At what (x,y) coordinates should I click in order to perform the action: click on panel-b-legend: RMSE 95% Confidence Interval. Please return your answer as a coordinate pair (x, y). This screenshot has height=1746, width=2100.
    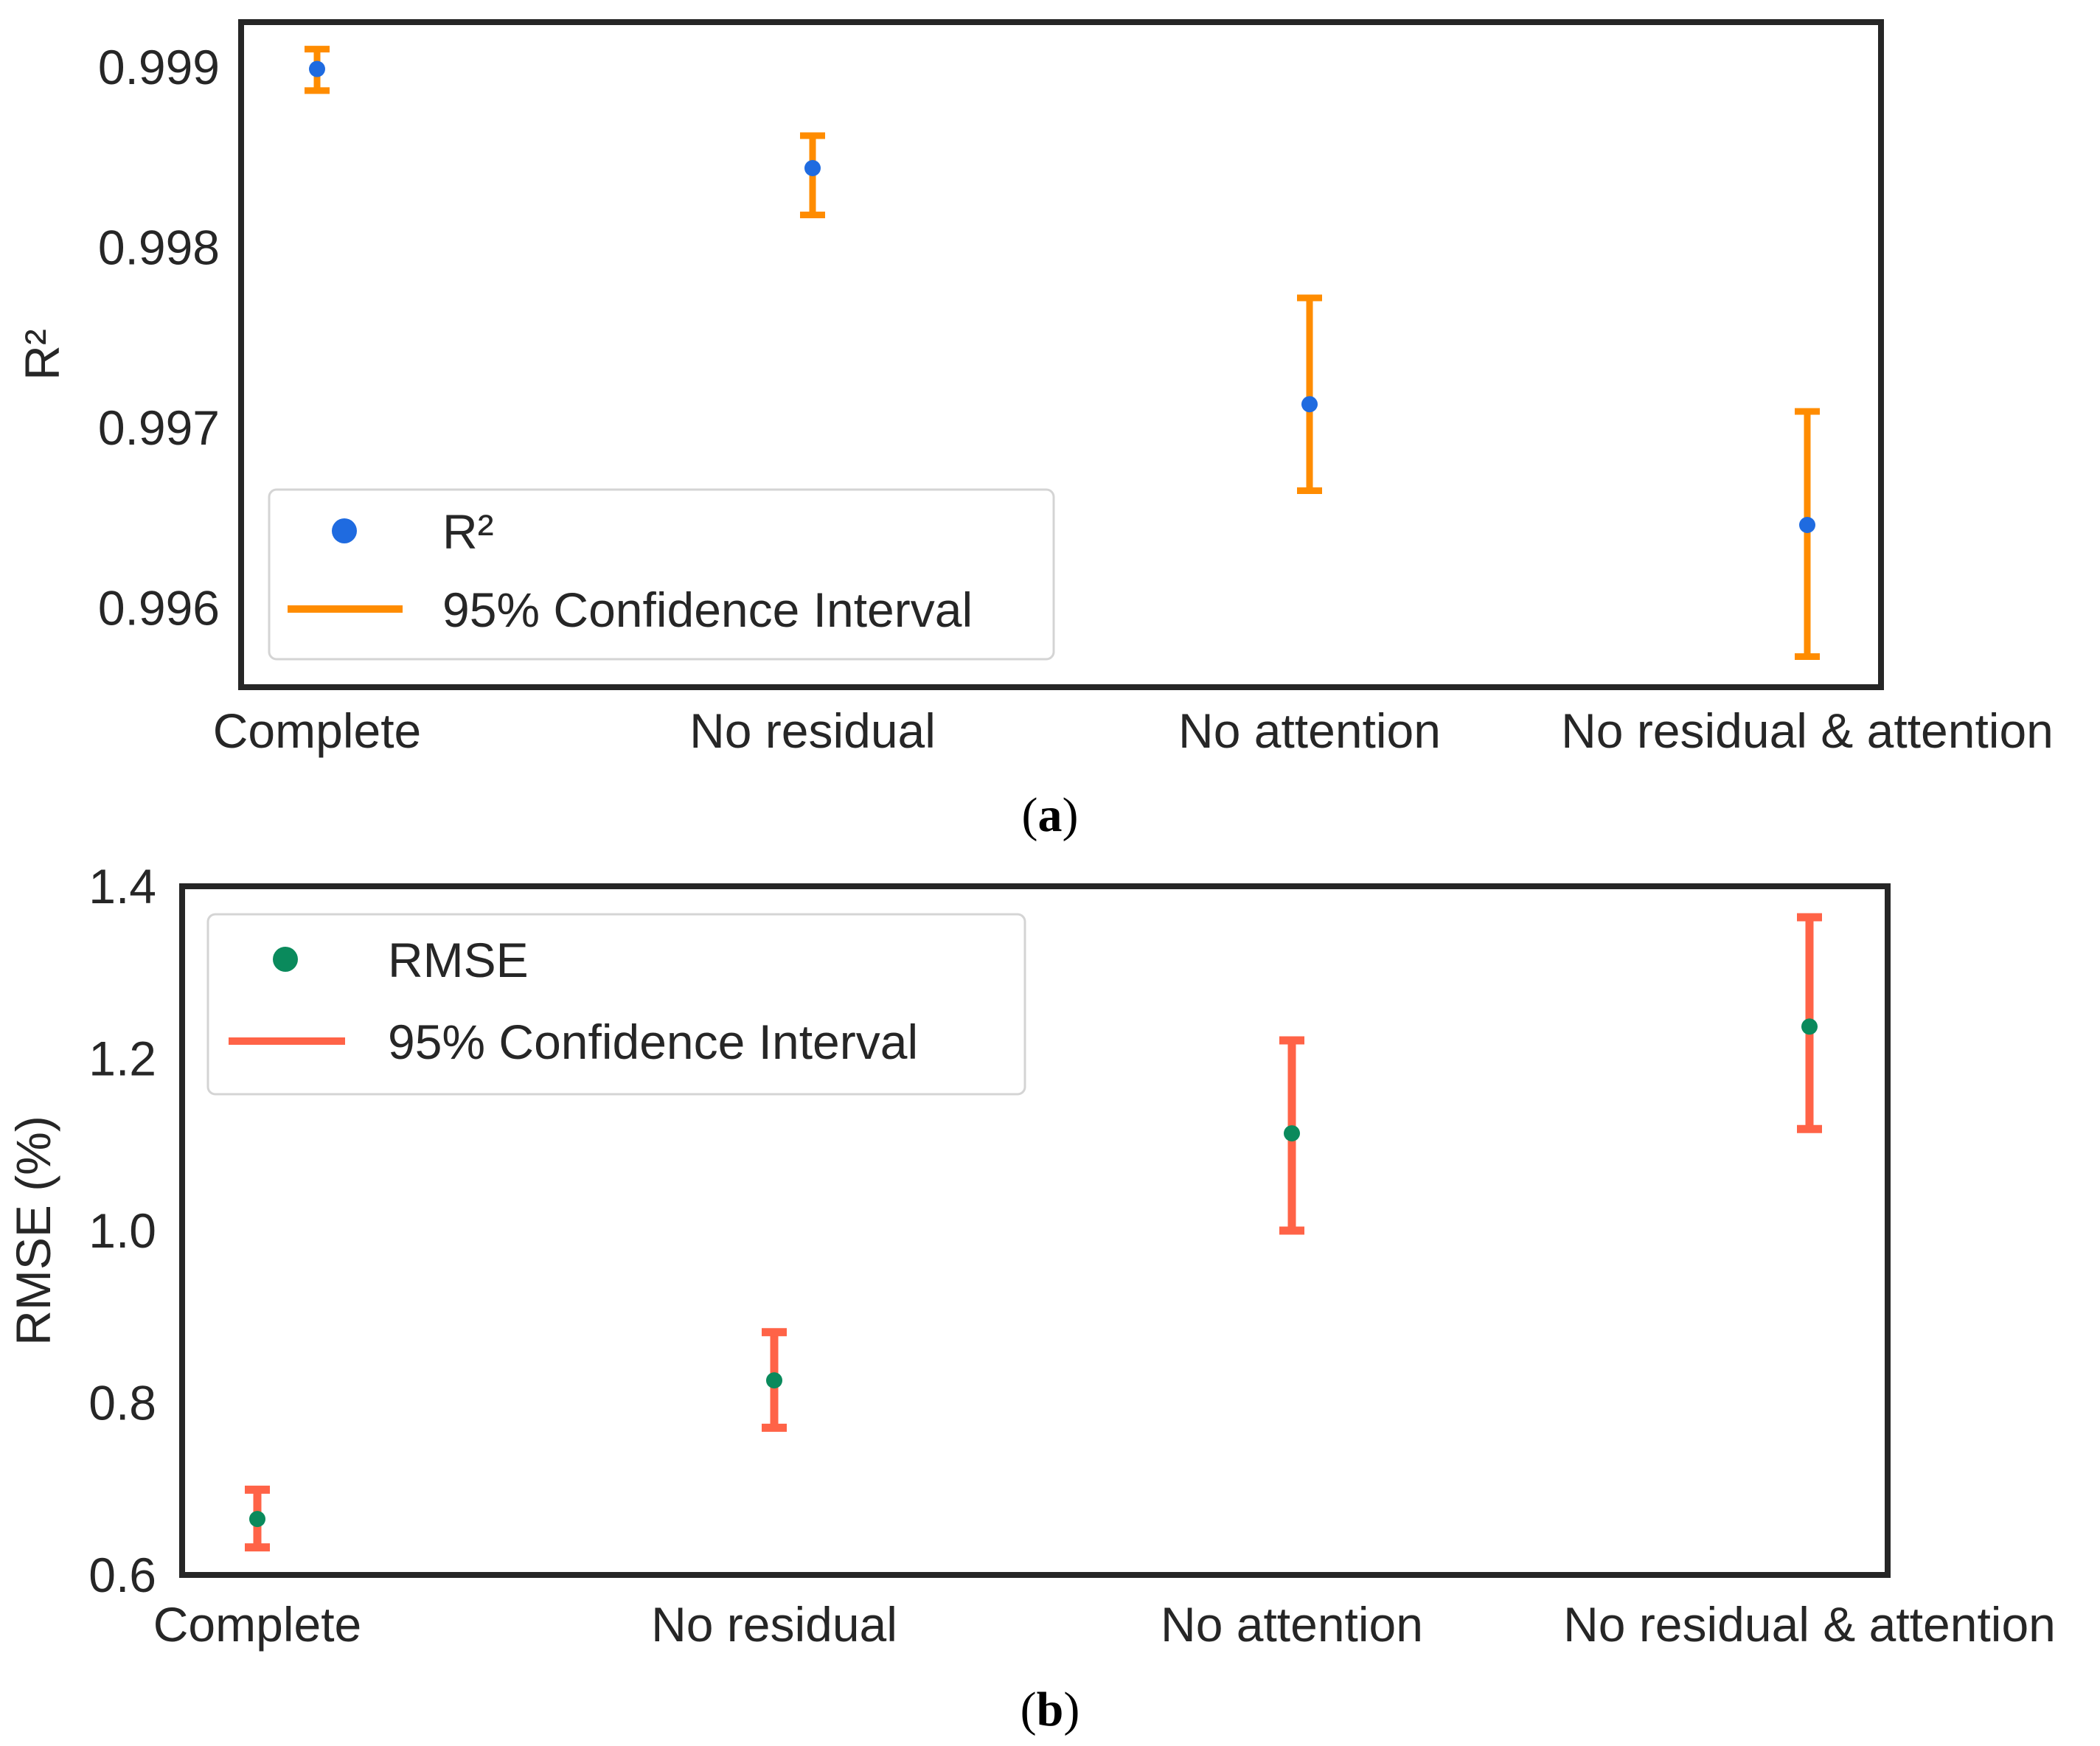
    Looking at the image, I should click on (616, 1004).